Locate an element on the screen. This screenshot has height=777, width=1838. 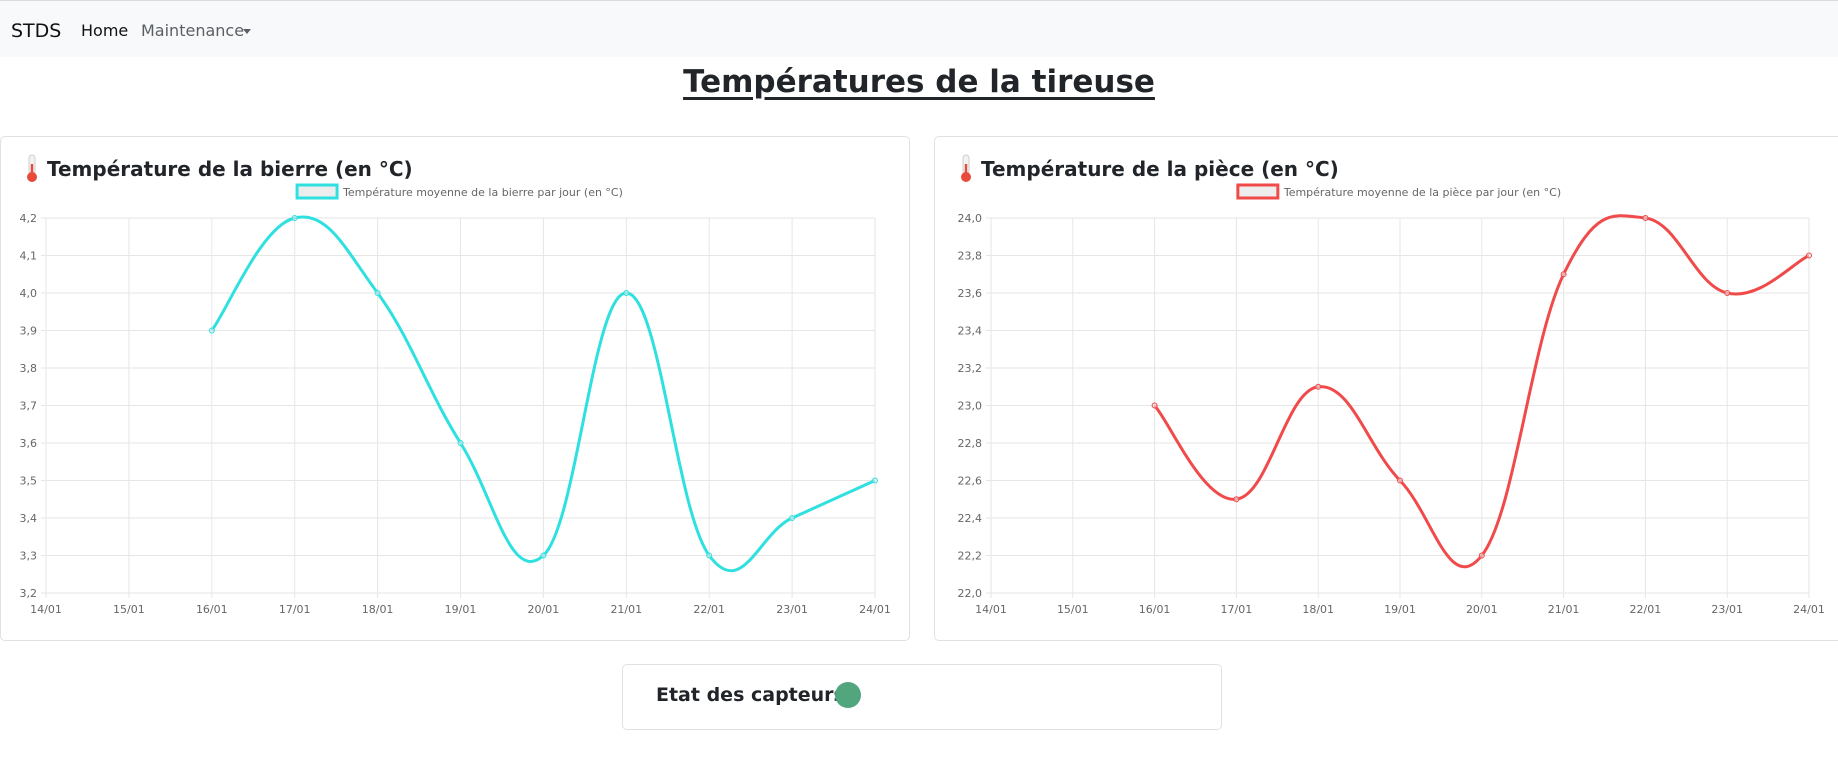
y-tick-label: 23,4 is located at coordinates (970, 331).